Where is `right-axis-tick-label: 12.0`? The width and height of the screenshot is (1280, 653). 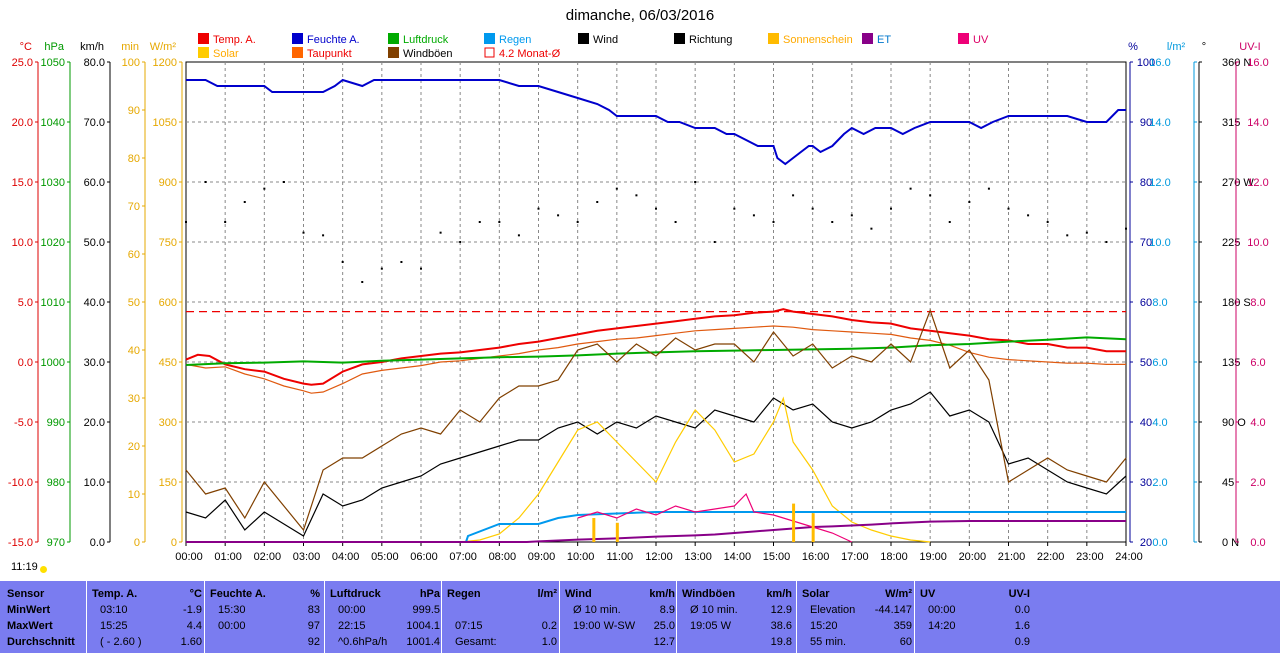 right-axis-tick-label: 12.0 is located at coordinates (1159, 183).